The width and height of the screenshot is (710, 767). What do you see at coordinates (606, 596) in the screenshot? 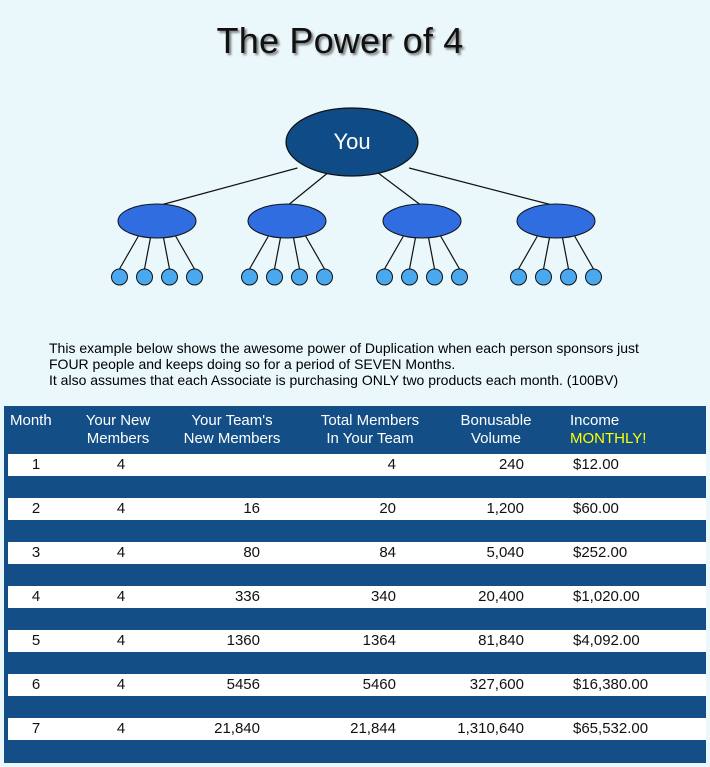
I see `cell-income: $1,020.00` at bounding box center [606, 596].